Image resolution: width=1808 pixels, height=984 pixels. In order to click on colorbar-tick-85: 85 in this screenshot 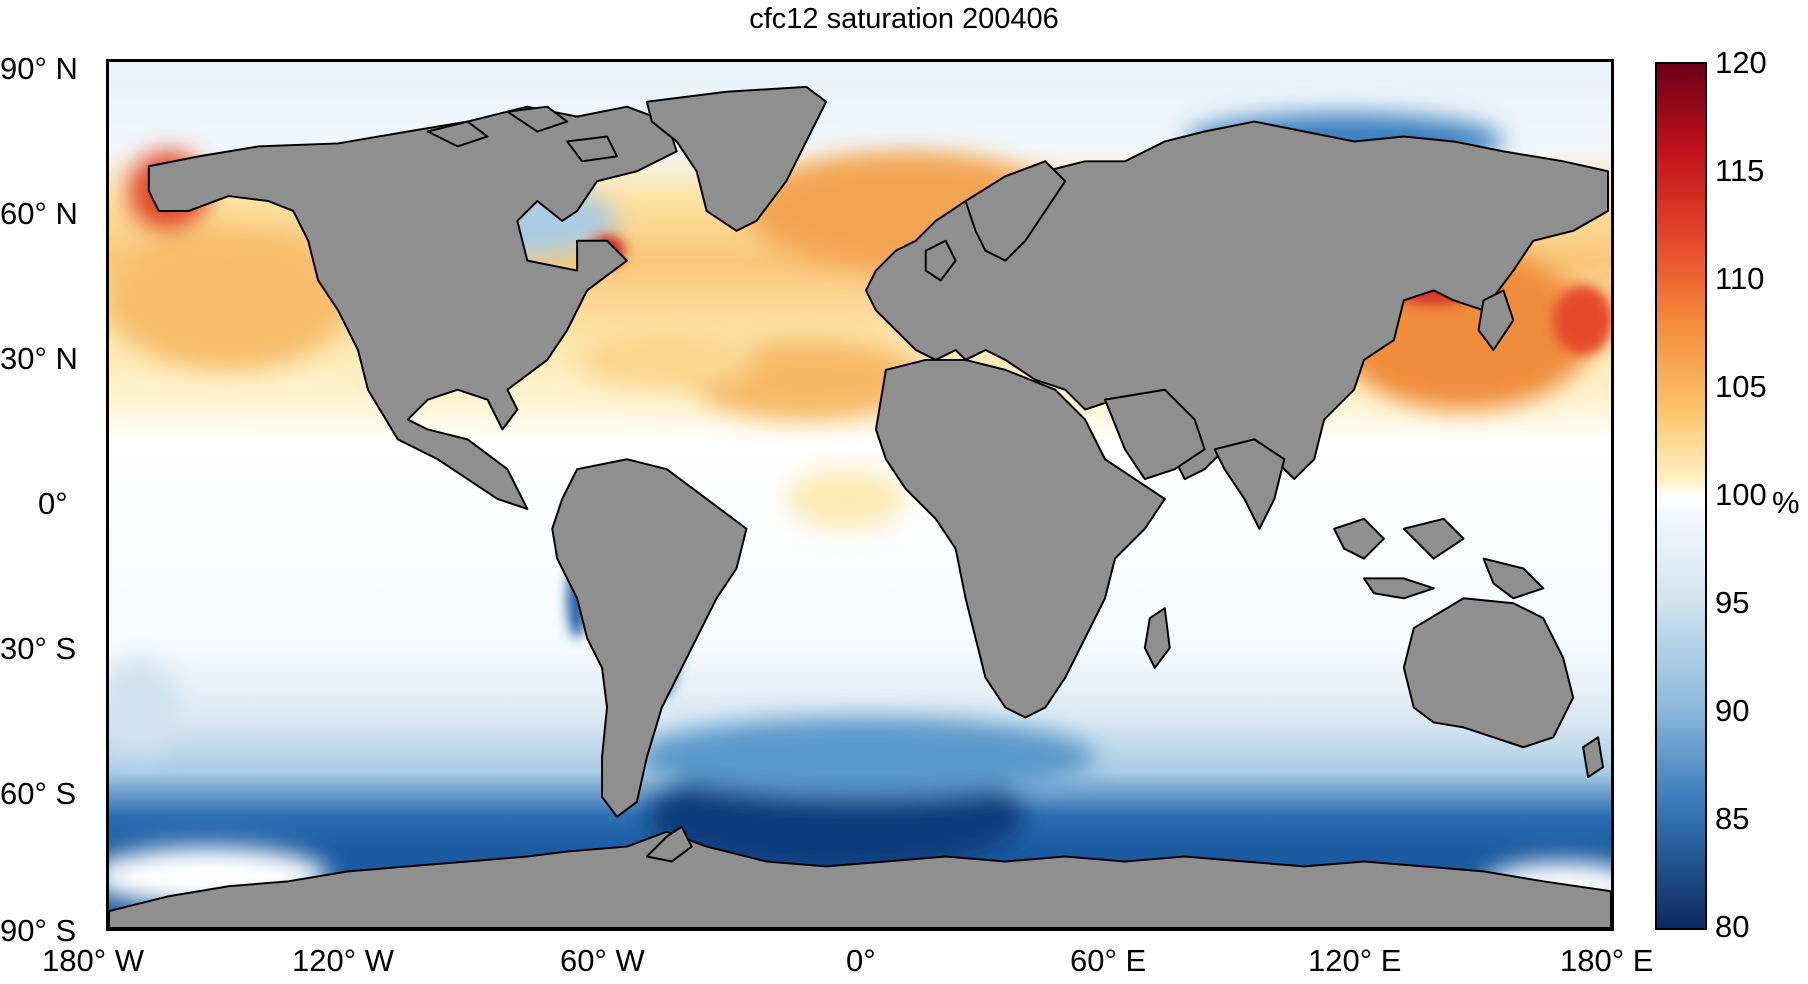, I will do `click(1732, 818)`.